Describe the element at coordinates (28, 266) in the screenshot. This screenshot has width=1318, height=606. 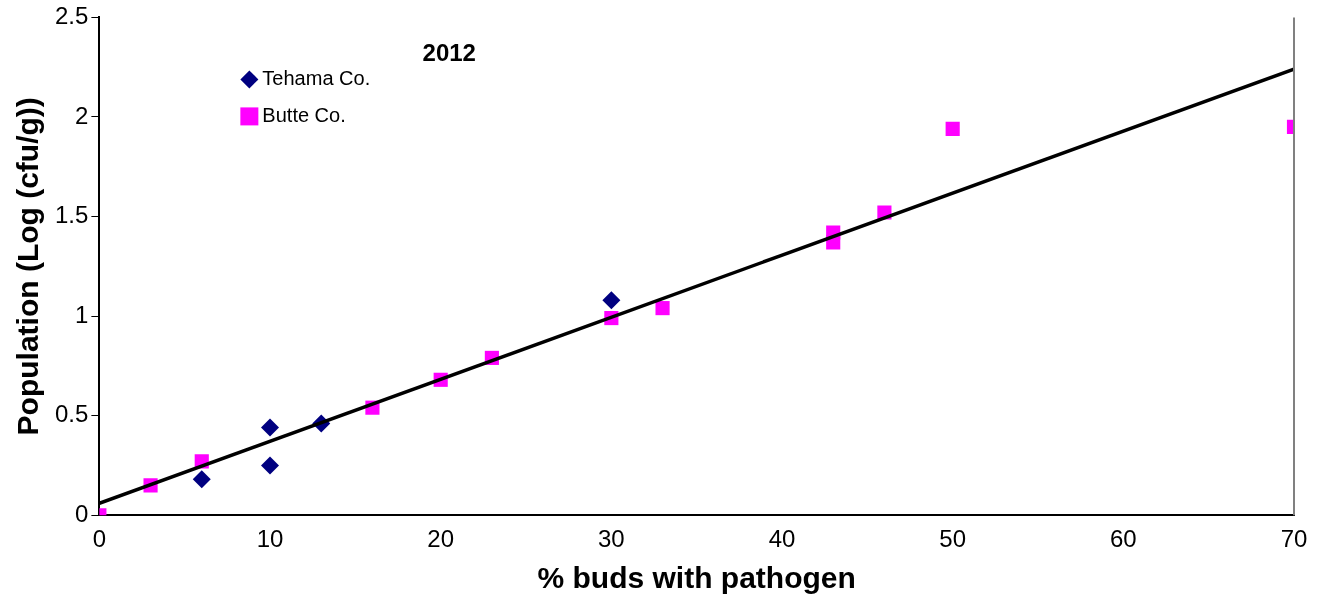
I see `y-axis-title: Population (Log (cfu/g))` at that location.